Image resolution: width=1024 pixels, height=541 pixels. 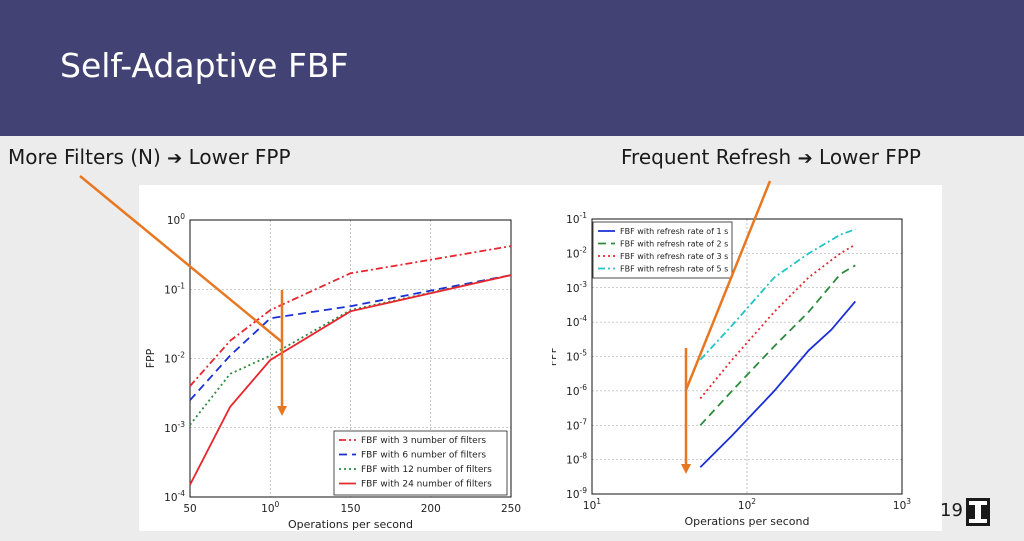 I want to click on x-tick-label: 102, so click(x=747, y=504).